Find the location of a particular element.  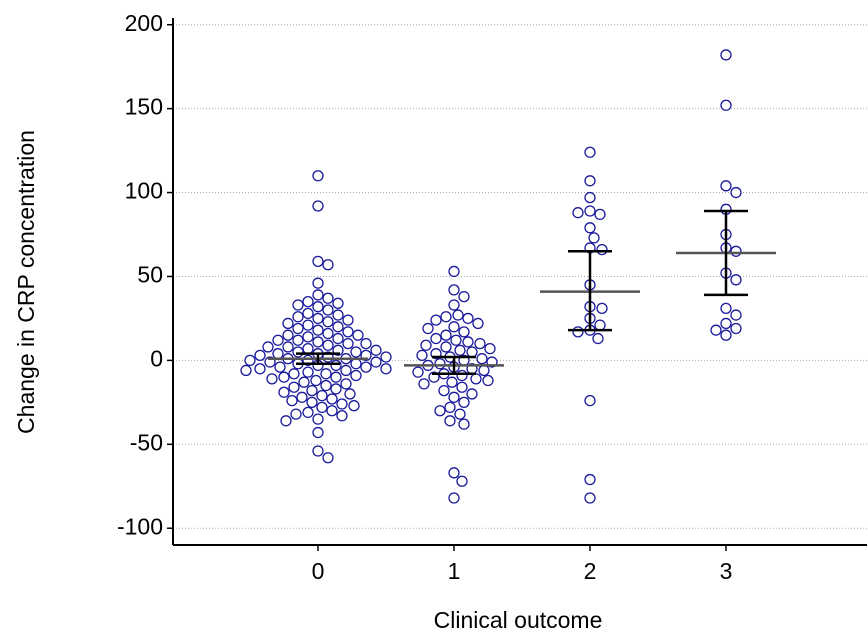

y-tick-label: -100 is located at coordinates (140, 526).